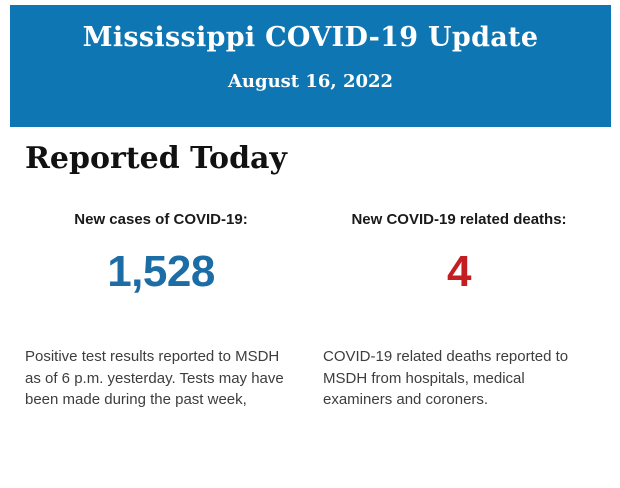  Describe the element at coordinates (310, 37) in the screenshot. I see `page-title: Mississippi COVID-19 Update` at that location.